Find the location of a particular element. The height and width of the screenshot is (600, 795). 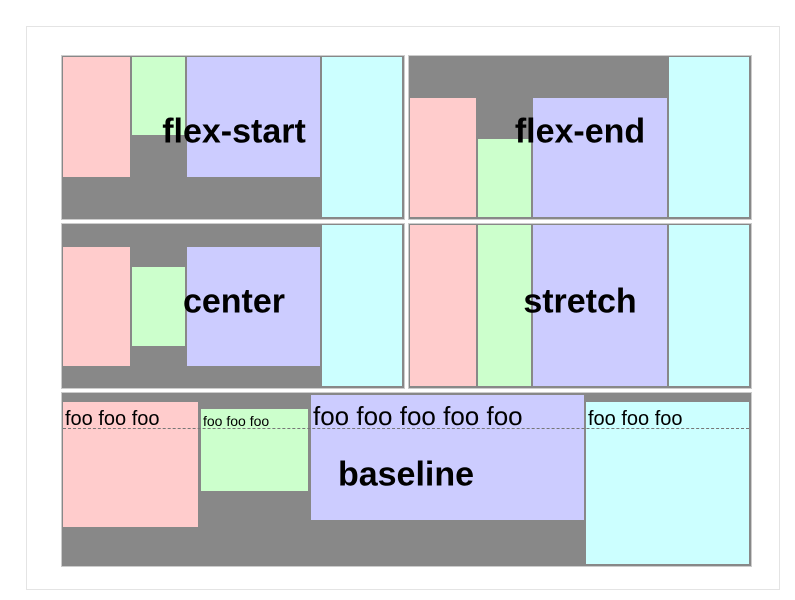

baseline-guide-line is located at coordinates (406, 428).